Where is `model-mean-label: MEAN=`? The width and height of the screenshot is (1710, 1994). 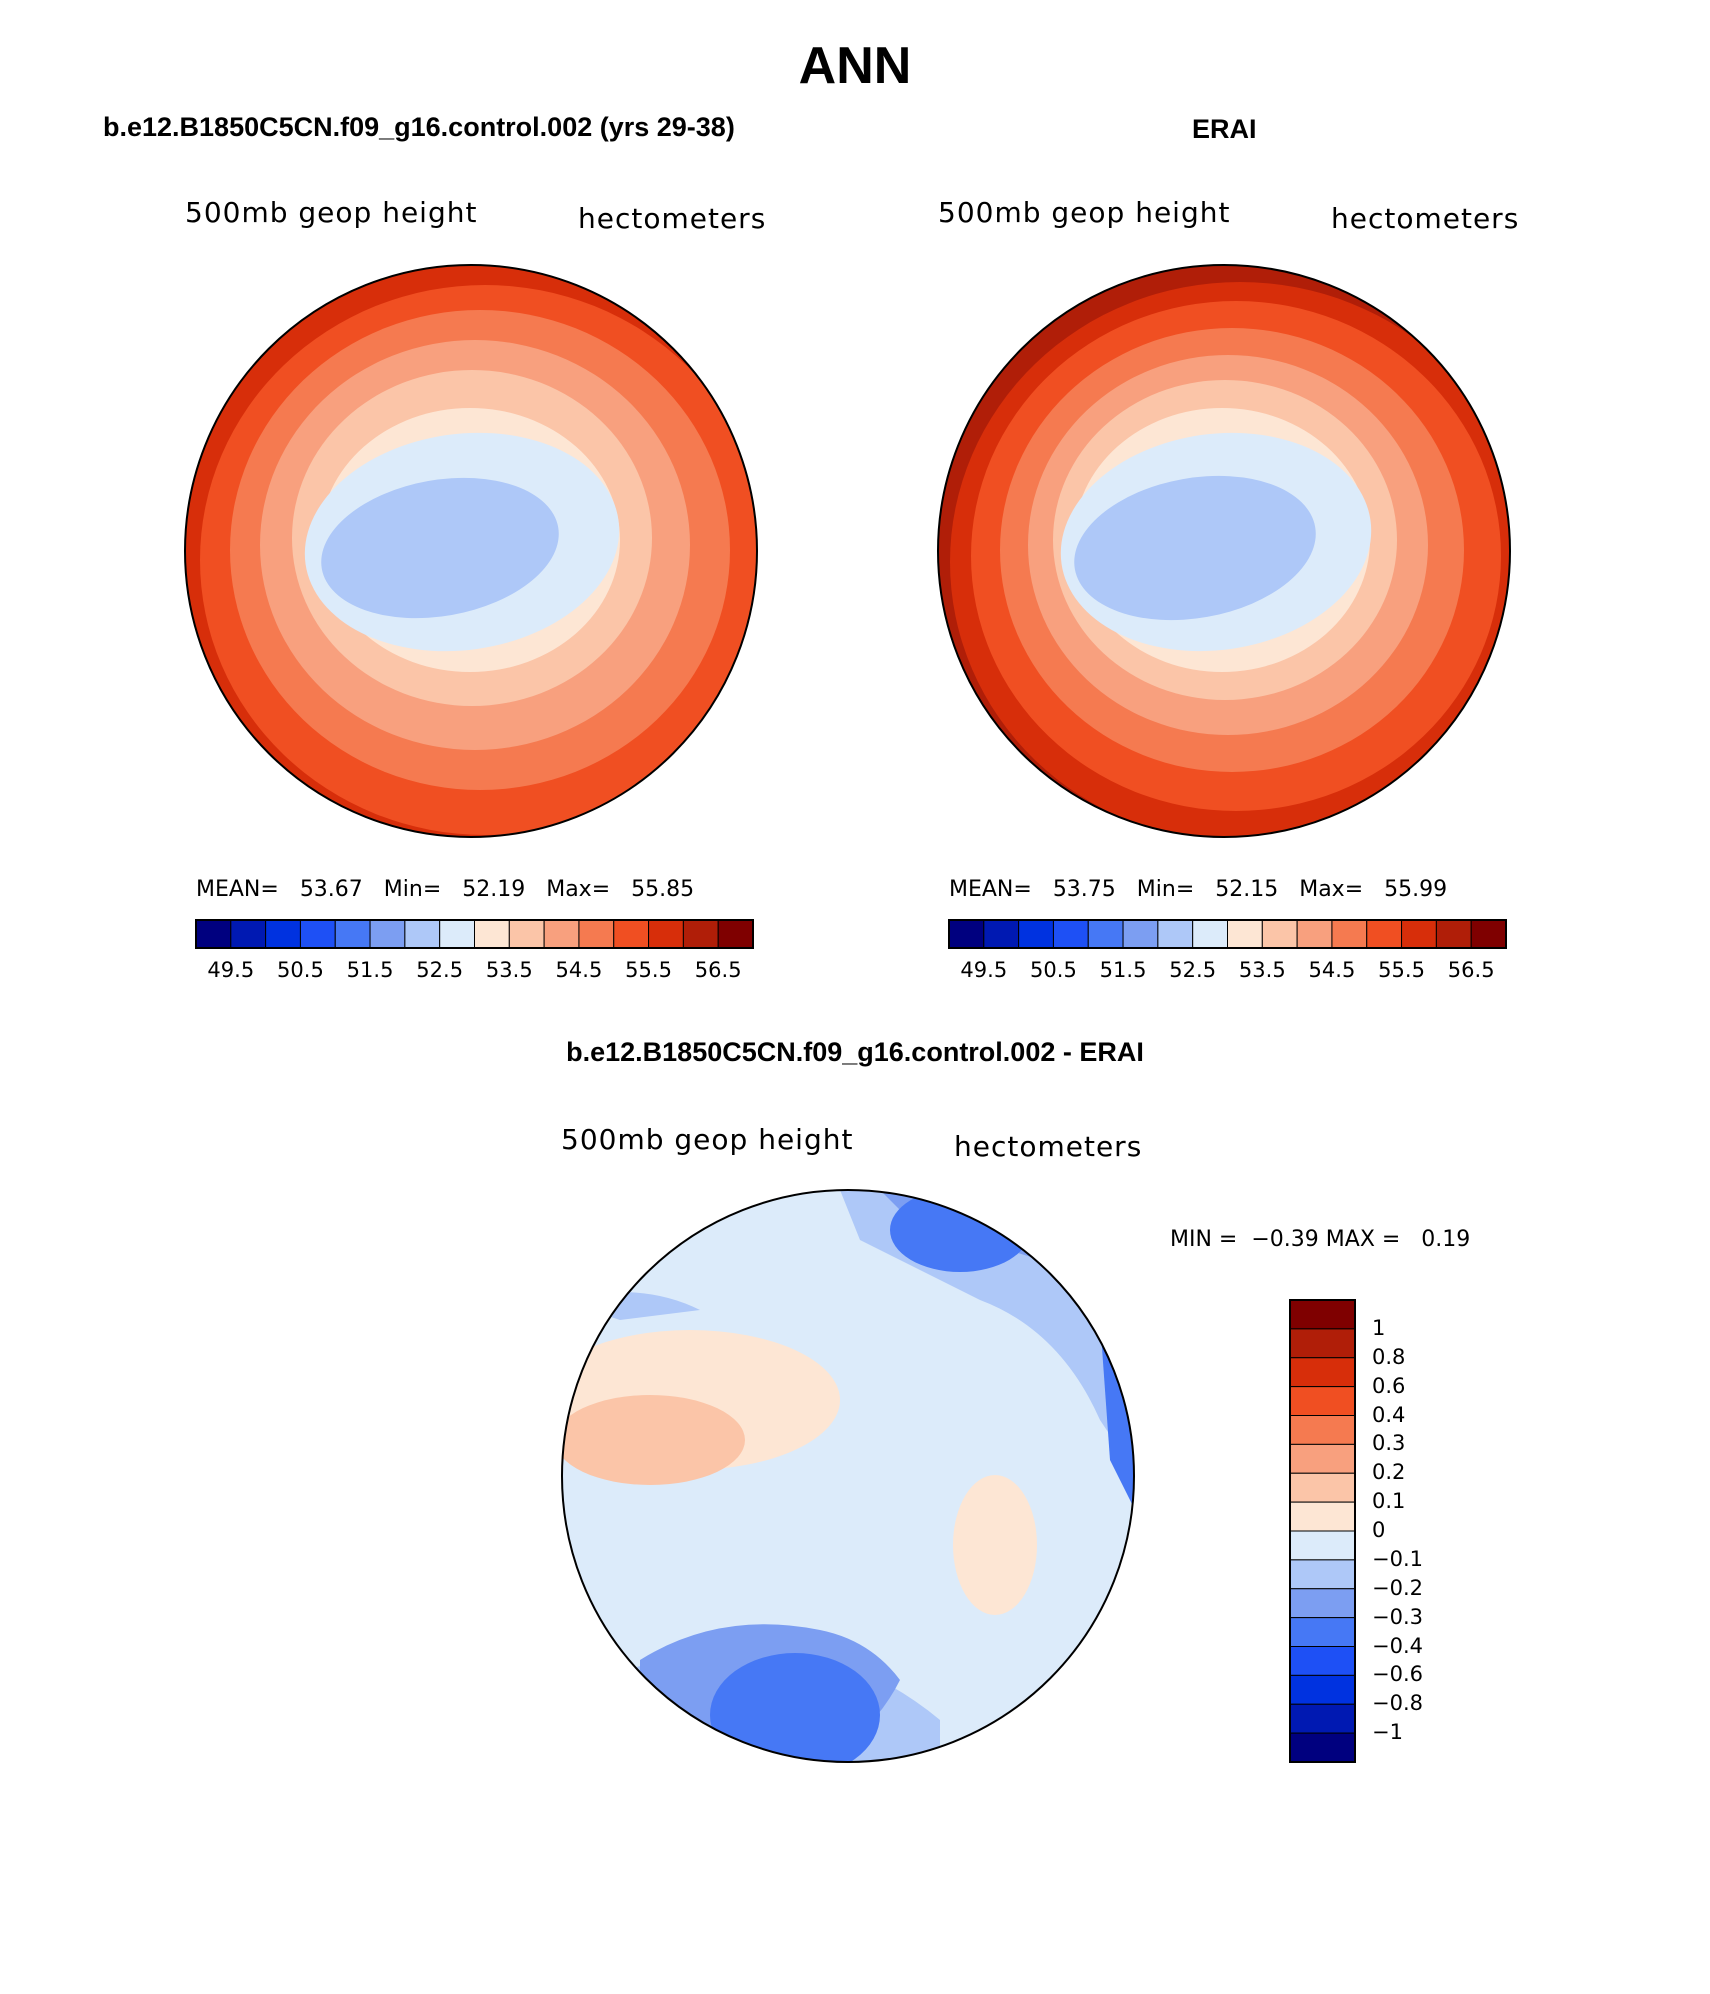 model-mean-label: MEAN= is located at coordinates (237, 889).